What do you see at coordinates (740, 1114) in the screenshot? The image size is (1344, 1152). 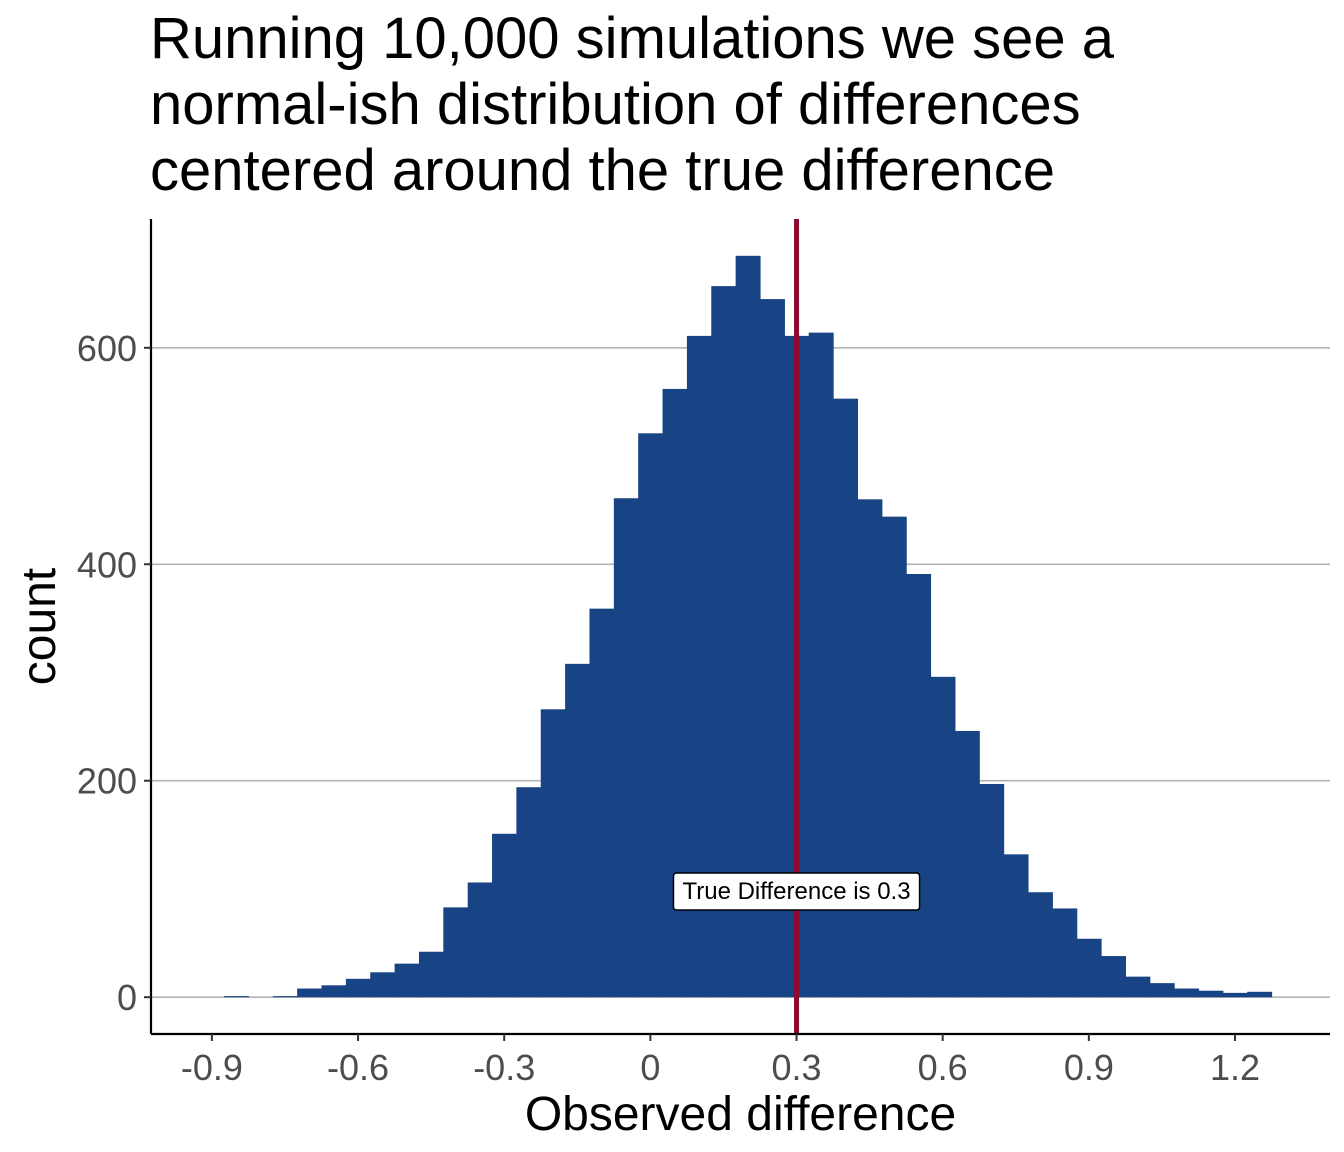 I see `x-axis-title: Observed difference` at bounding box center [740, 1114].